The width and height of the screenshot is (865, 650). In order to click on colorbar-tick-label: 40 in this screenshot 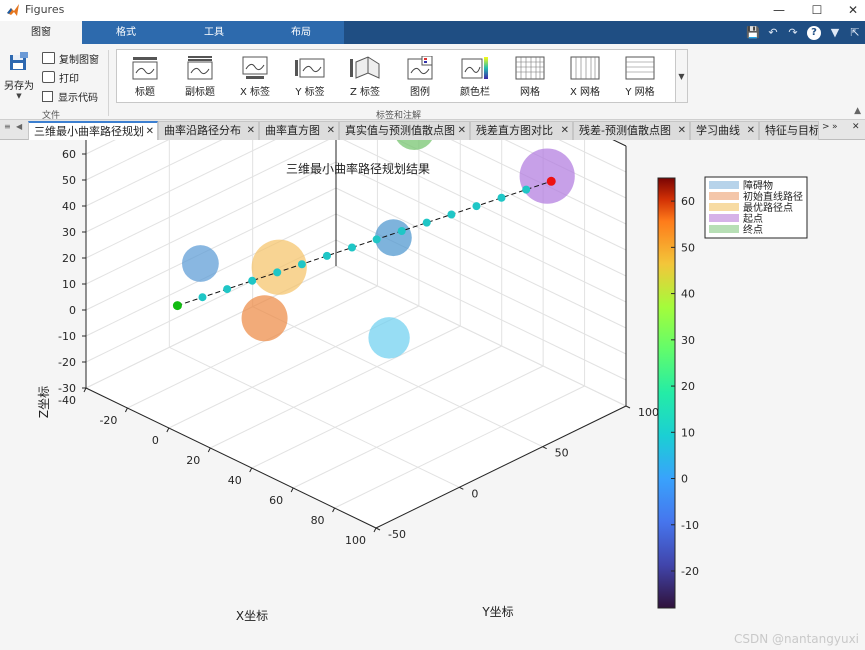, I will do `click(688, 294)`.